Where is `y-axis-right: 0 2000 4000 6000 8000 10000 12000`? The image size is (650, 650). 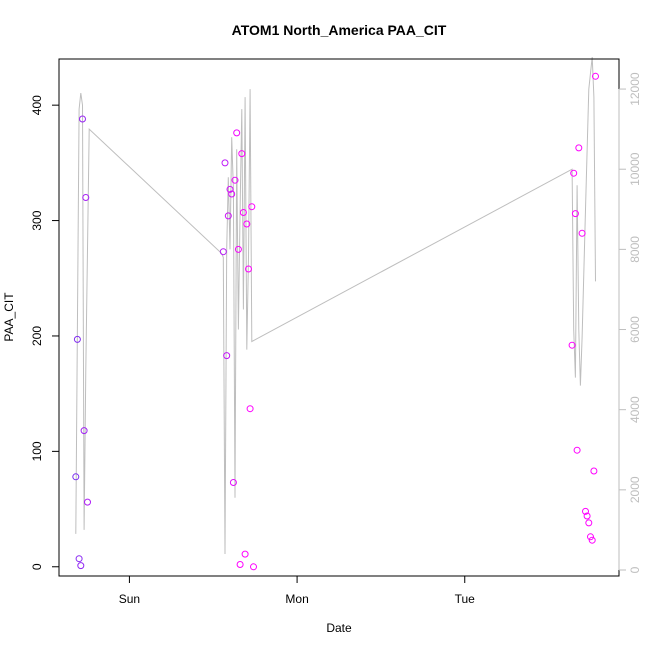
y-axis-right: 0 2000 4000 6000 8000 10000 12000 is located at coordinates (630, 322).